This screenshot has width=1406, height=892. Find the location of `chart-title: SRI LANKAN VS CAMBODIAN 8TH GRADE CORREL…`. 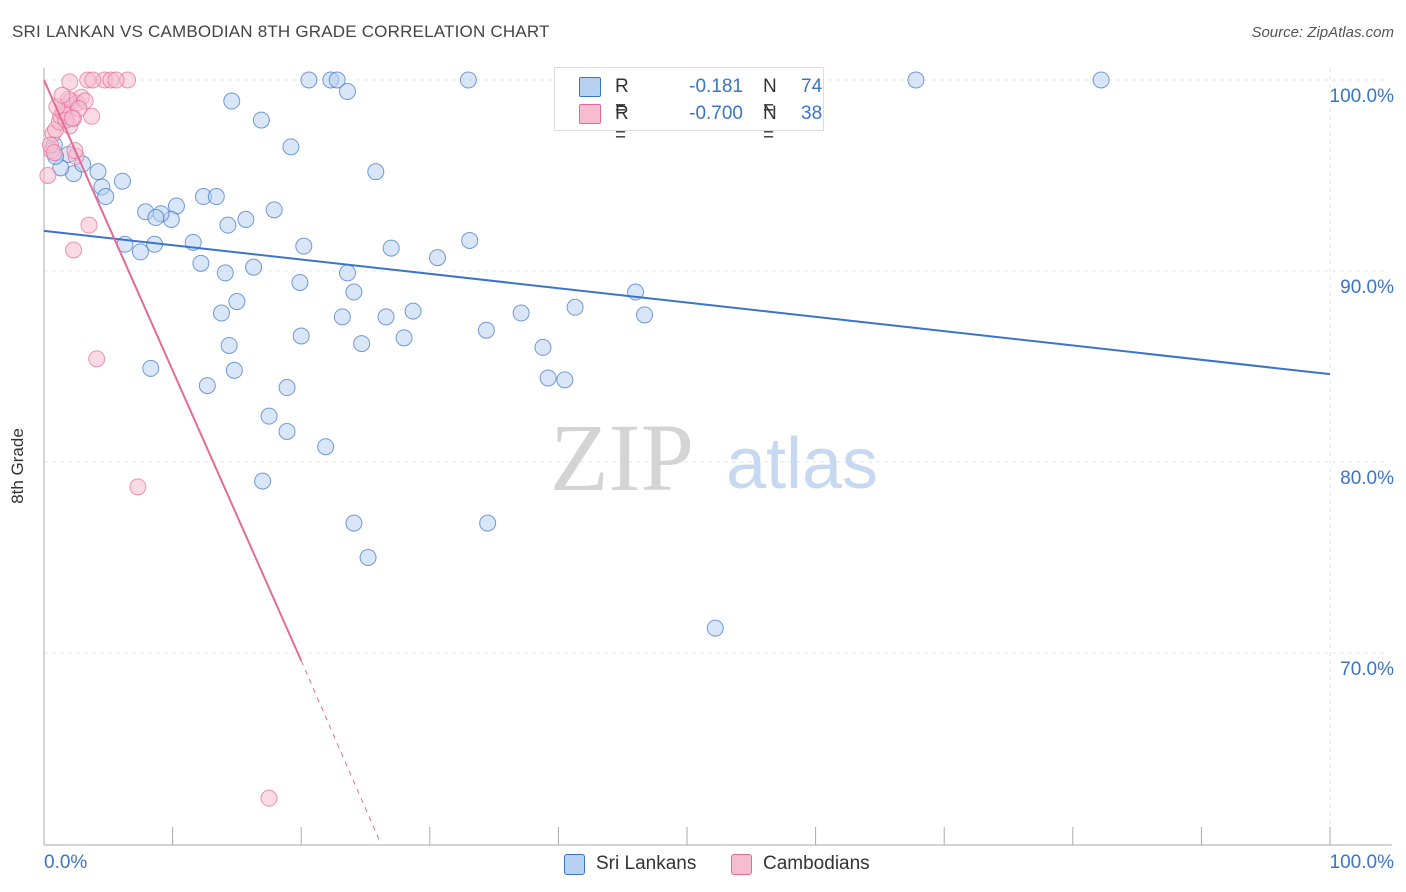

chart-title: SRI LANKAN VS CAMBODIAN 8TH GRADE CORREL… is located at coordinates (281, 31).